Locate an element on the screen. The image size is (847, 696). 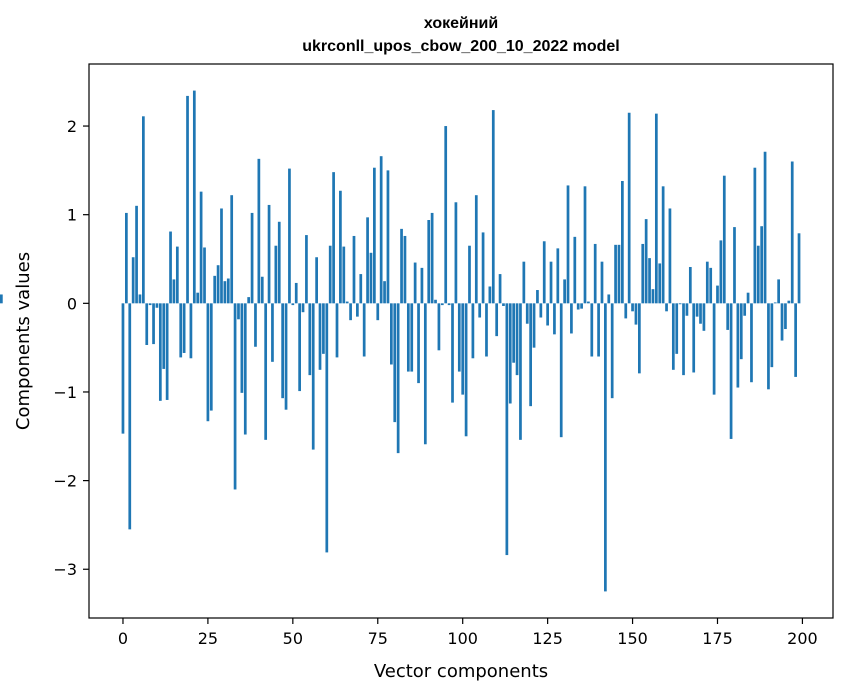
x-axis-label: Vector components is located at coordinates (461, 671).